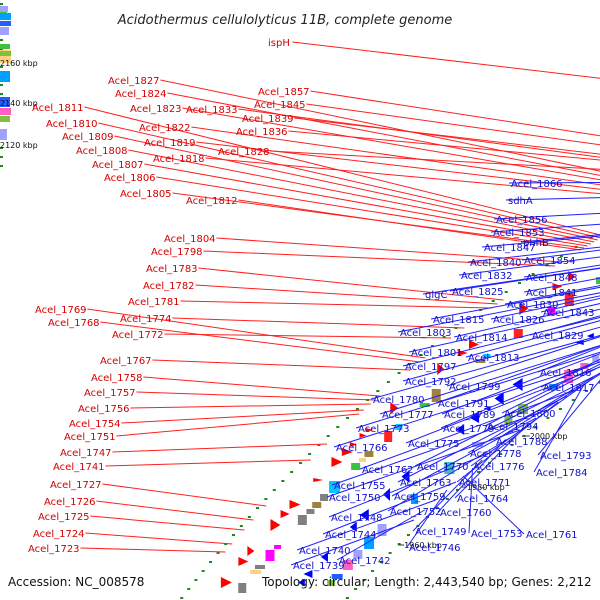 The height and width of the screenshot is (600, 600). I want to click on gene-label-left: Acel_1811, so click(58, 108).